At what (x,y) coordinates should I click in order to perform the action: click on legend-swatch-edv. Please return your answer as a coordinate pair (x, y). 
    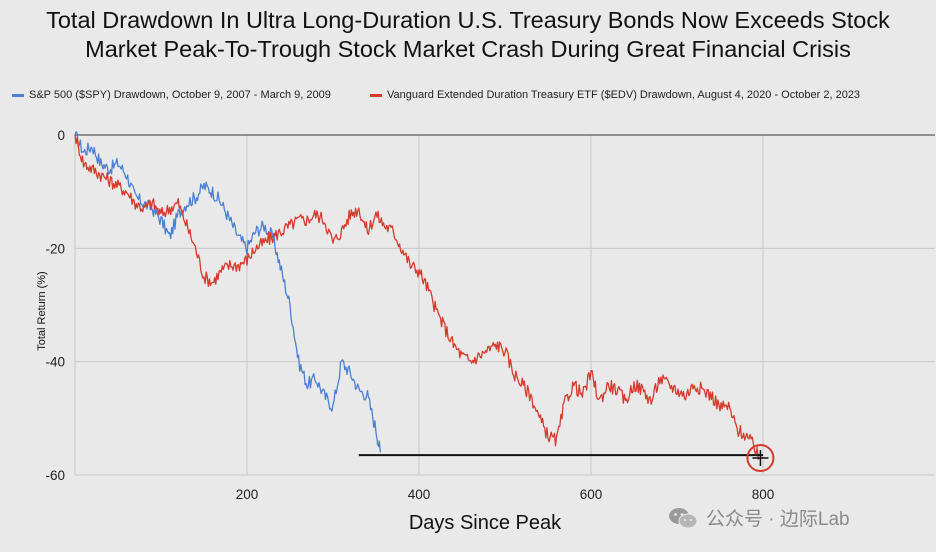
    Looking at the image, I should click on (376, 95).